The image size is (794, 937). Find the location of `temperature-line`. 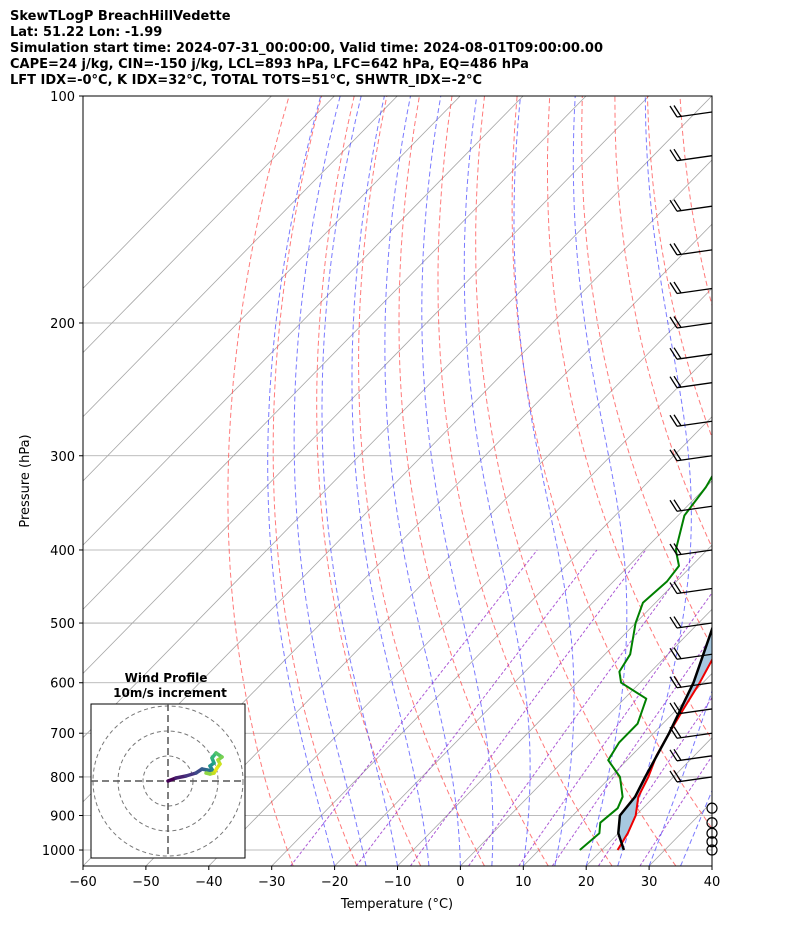

temperature-line is located at coordinates (664, 754).